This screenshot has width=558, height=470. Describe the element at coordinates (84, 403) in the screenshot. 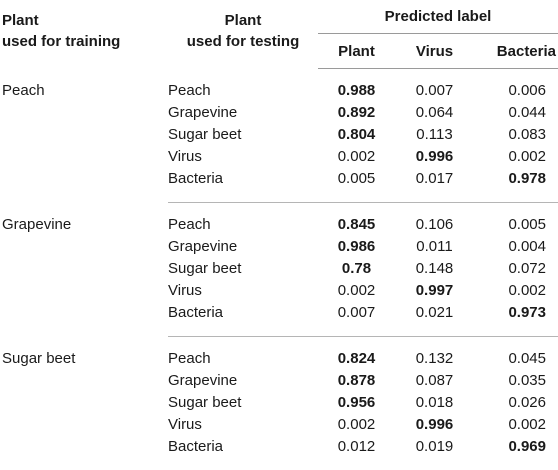

I see `training-plant-cell: Sugar beet` at that location.